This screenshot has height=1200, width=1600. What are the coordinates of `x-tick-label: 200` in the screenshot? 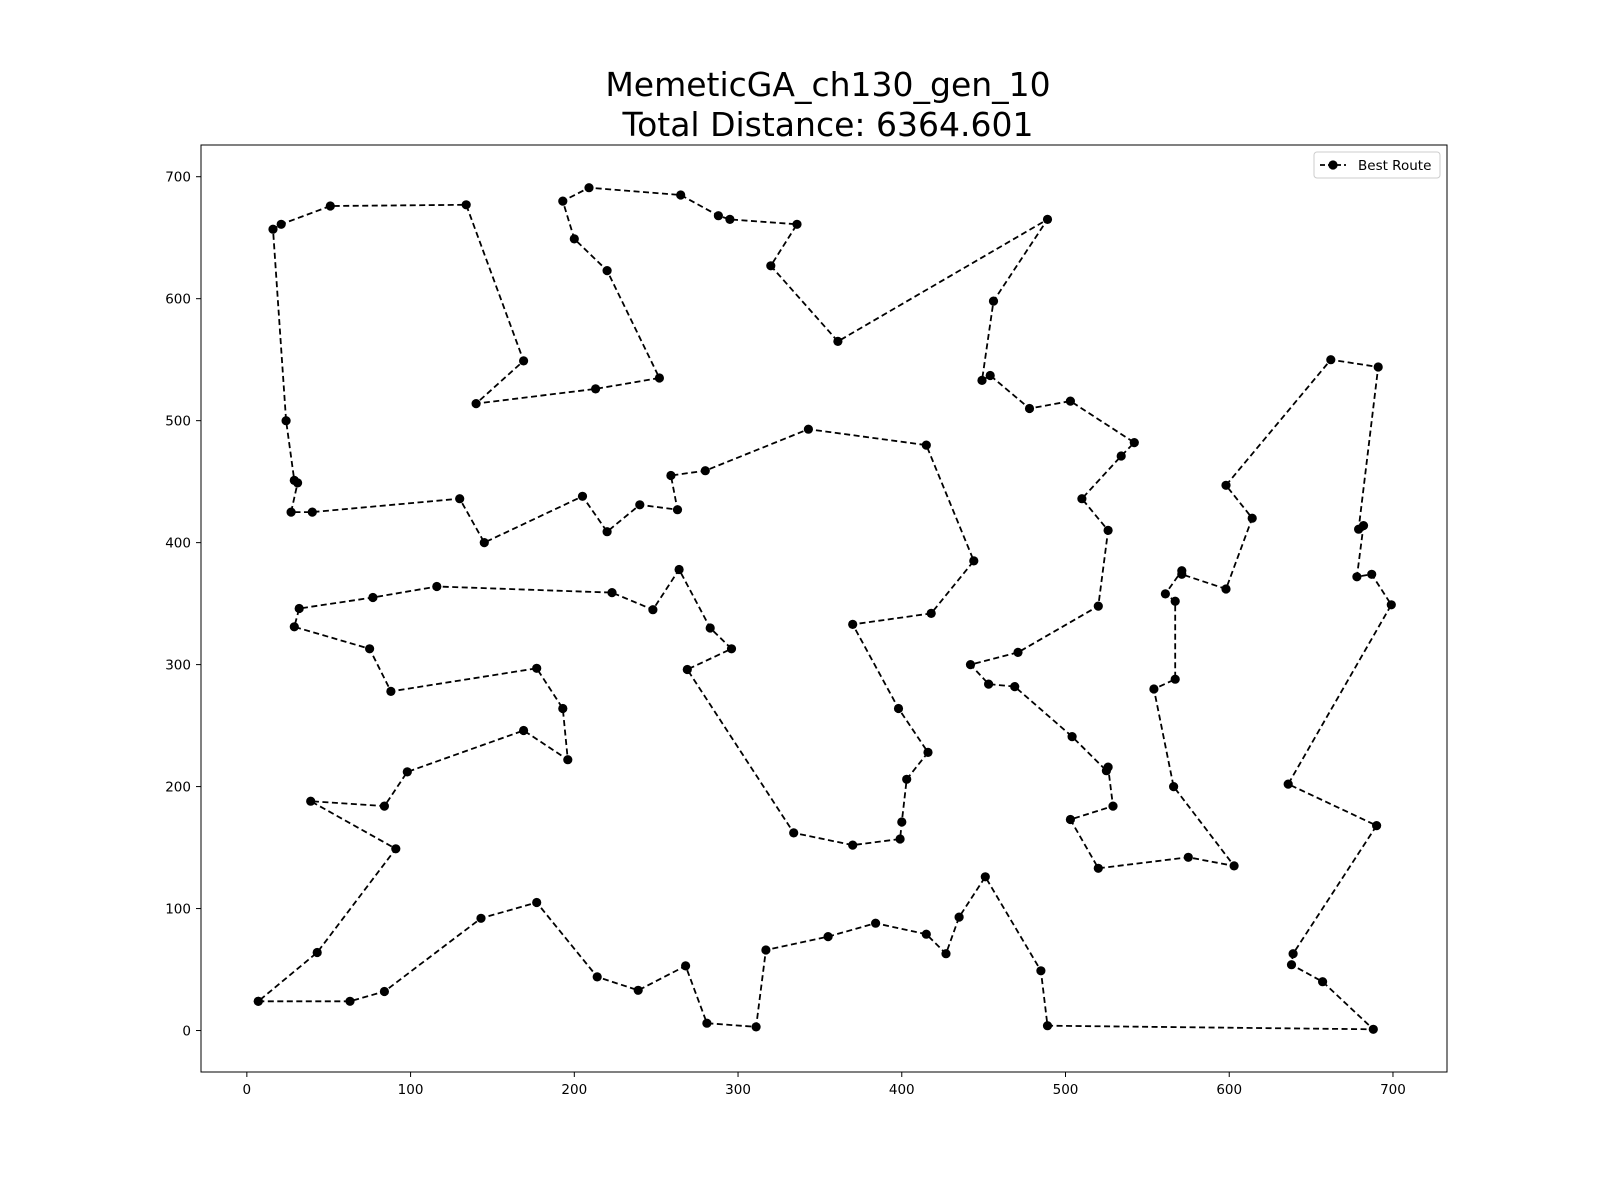 It's located at (574, 1090).